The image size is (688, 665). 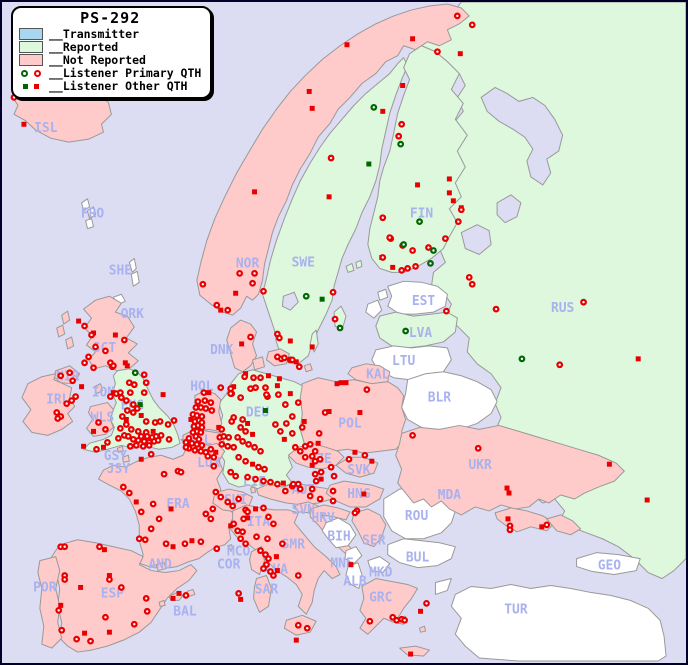 I want to click on country-SWE, so click(x=350, y=267).